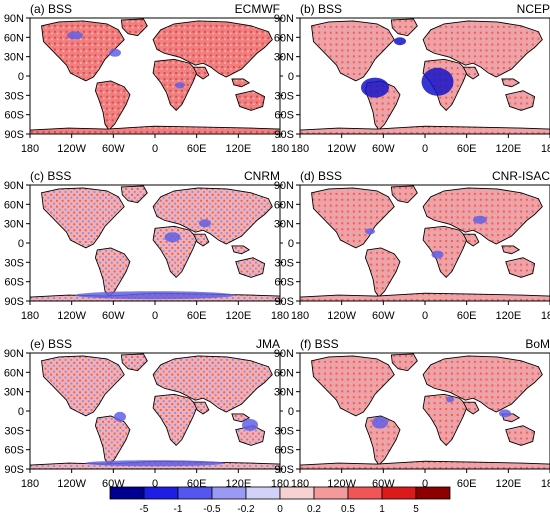 The width and height of the screenshot is (550, 523). I want to click on colorbar-label: -0.2, so click(246, 509).